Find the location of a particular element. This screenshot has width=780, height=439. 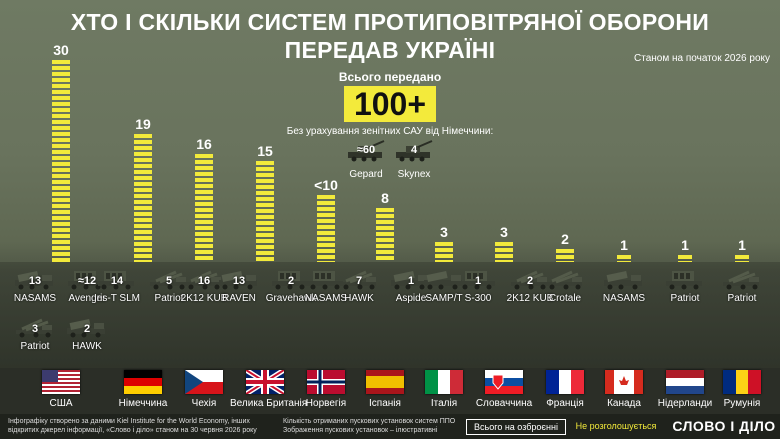

launcher-count: 7 is located at coordinates (359, 281).